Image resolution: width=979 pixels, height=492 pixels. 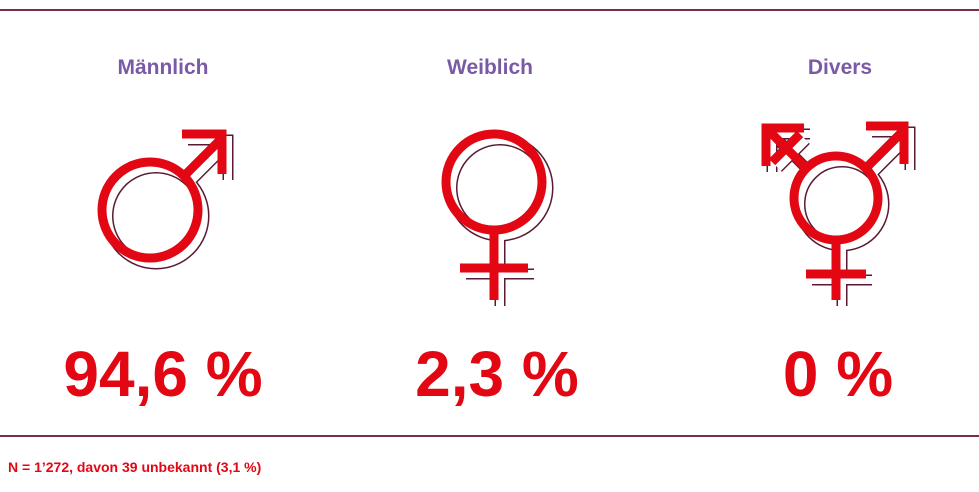 What do you see at coordinates (490, 67) in the screenshot?
I see `label: Weiblich` at bounding box center [490, 67].